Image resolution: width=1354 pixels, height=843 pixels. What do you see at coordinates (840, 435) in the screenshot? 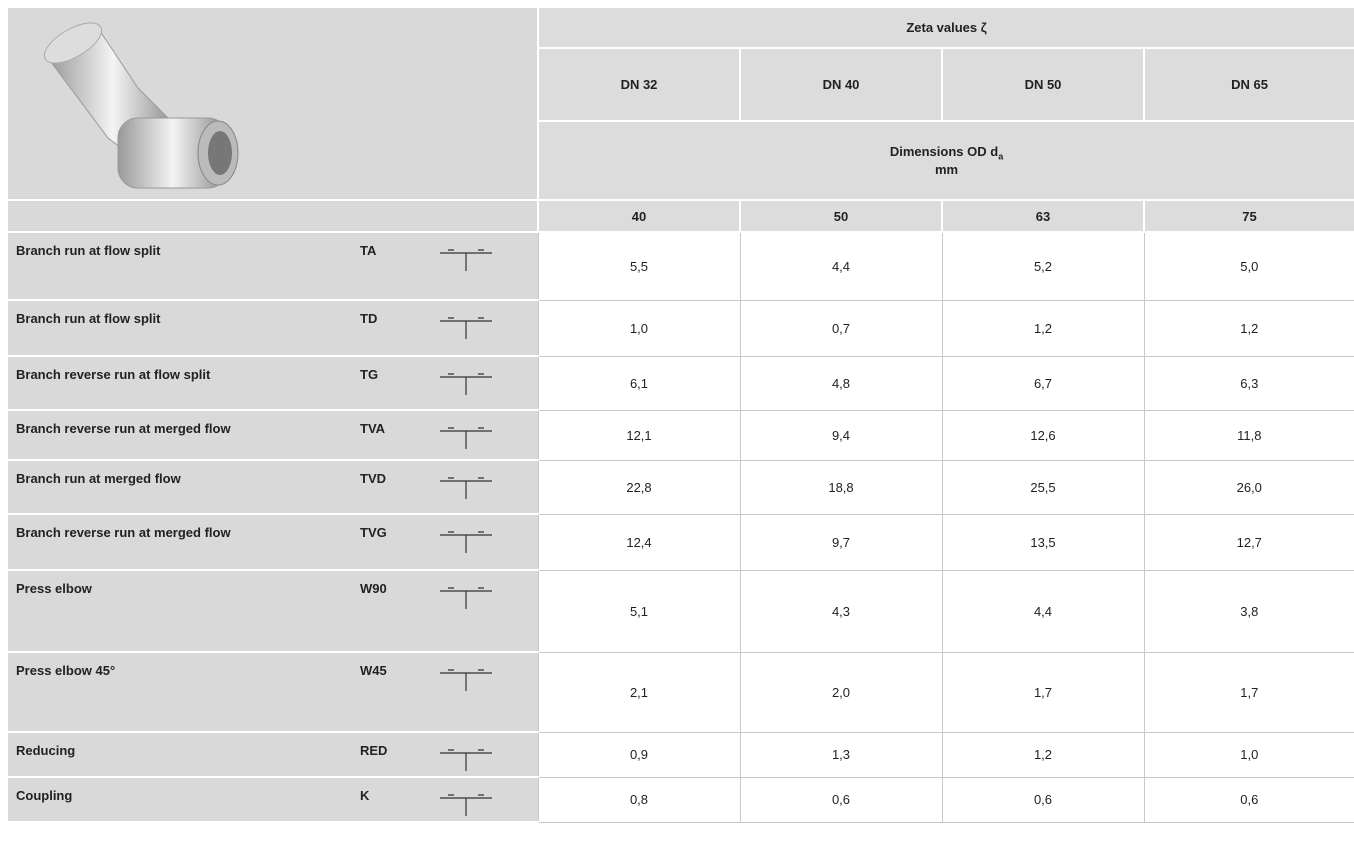
I see `zeta-value: 9,4` at bounding box center [840, 435].